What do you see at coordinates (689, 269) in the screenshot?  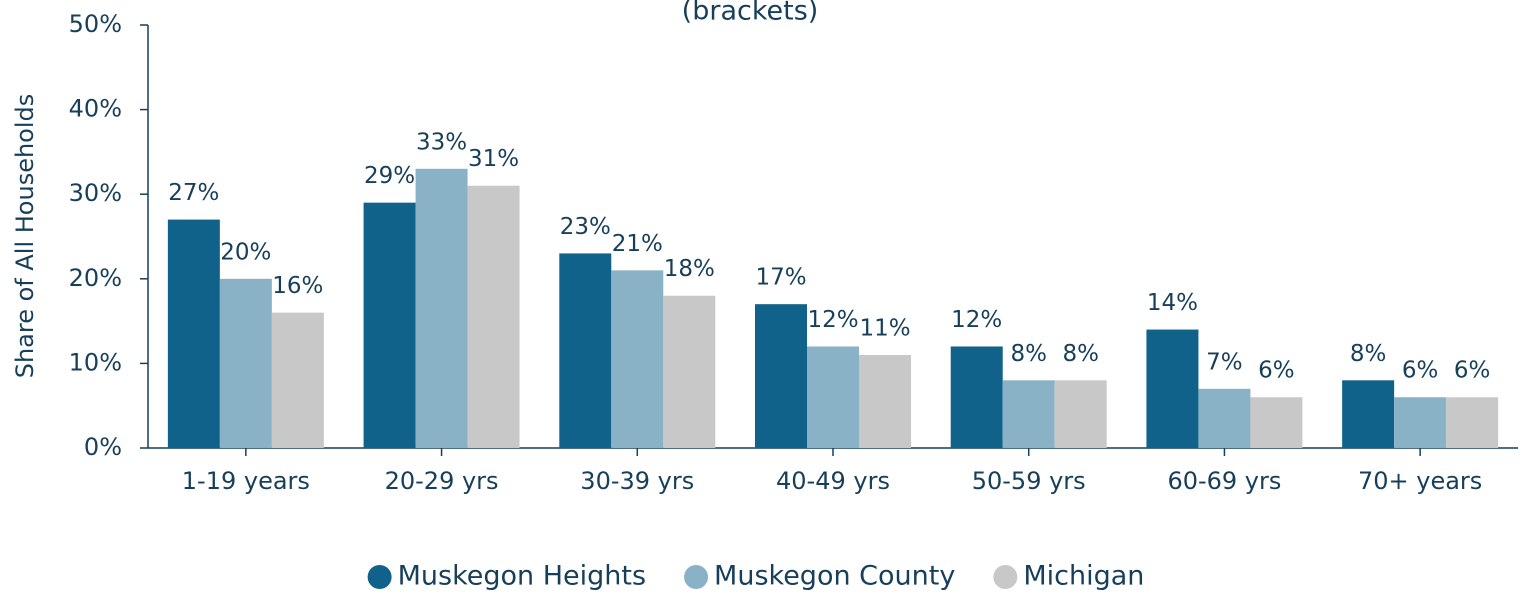 I see `value-label: 18%` at bounding box center [689, 269].